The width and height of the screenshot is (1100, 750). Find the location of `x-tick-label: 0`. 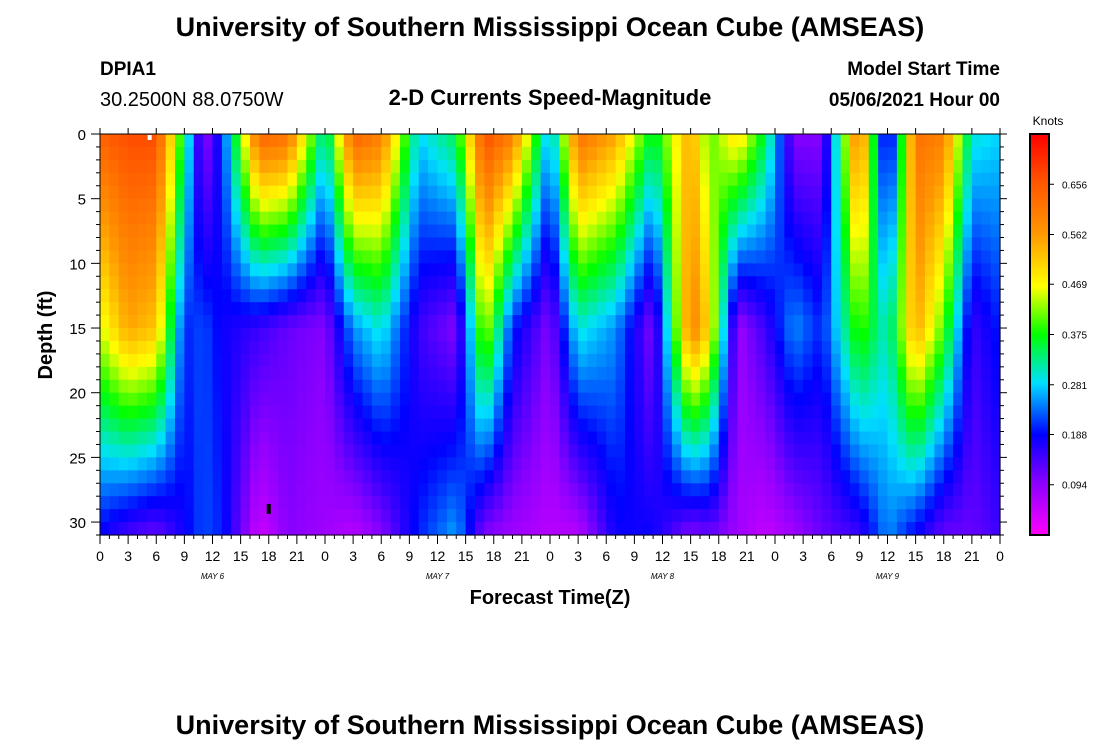

x-tick-label: 0 is located at coordinates (1000, 556).